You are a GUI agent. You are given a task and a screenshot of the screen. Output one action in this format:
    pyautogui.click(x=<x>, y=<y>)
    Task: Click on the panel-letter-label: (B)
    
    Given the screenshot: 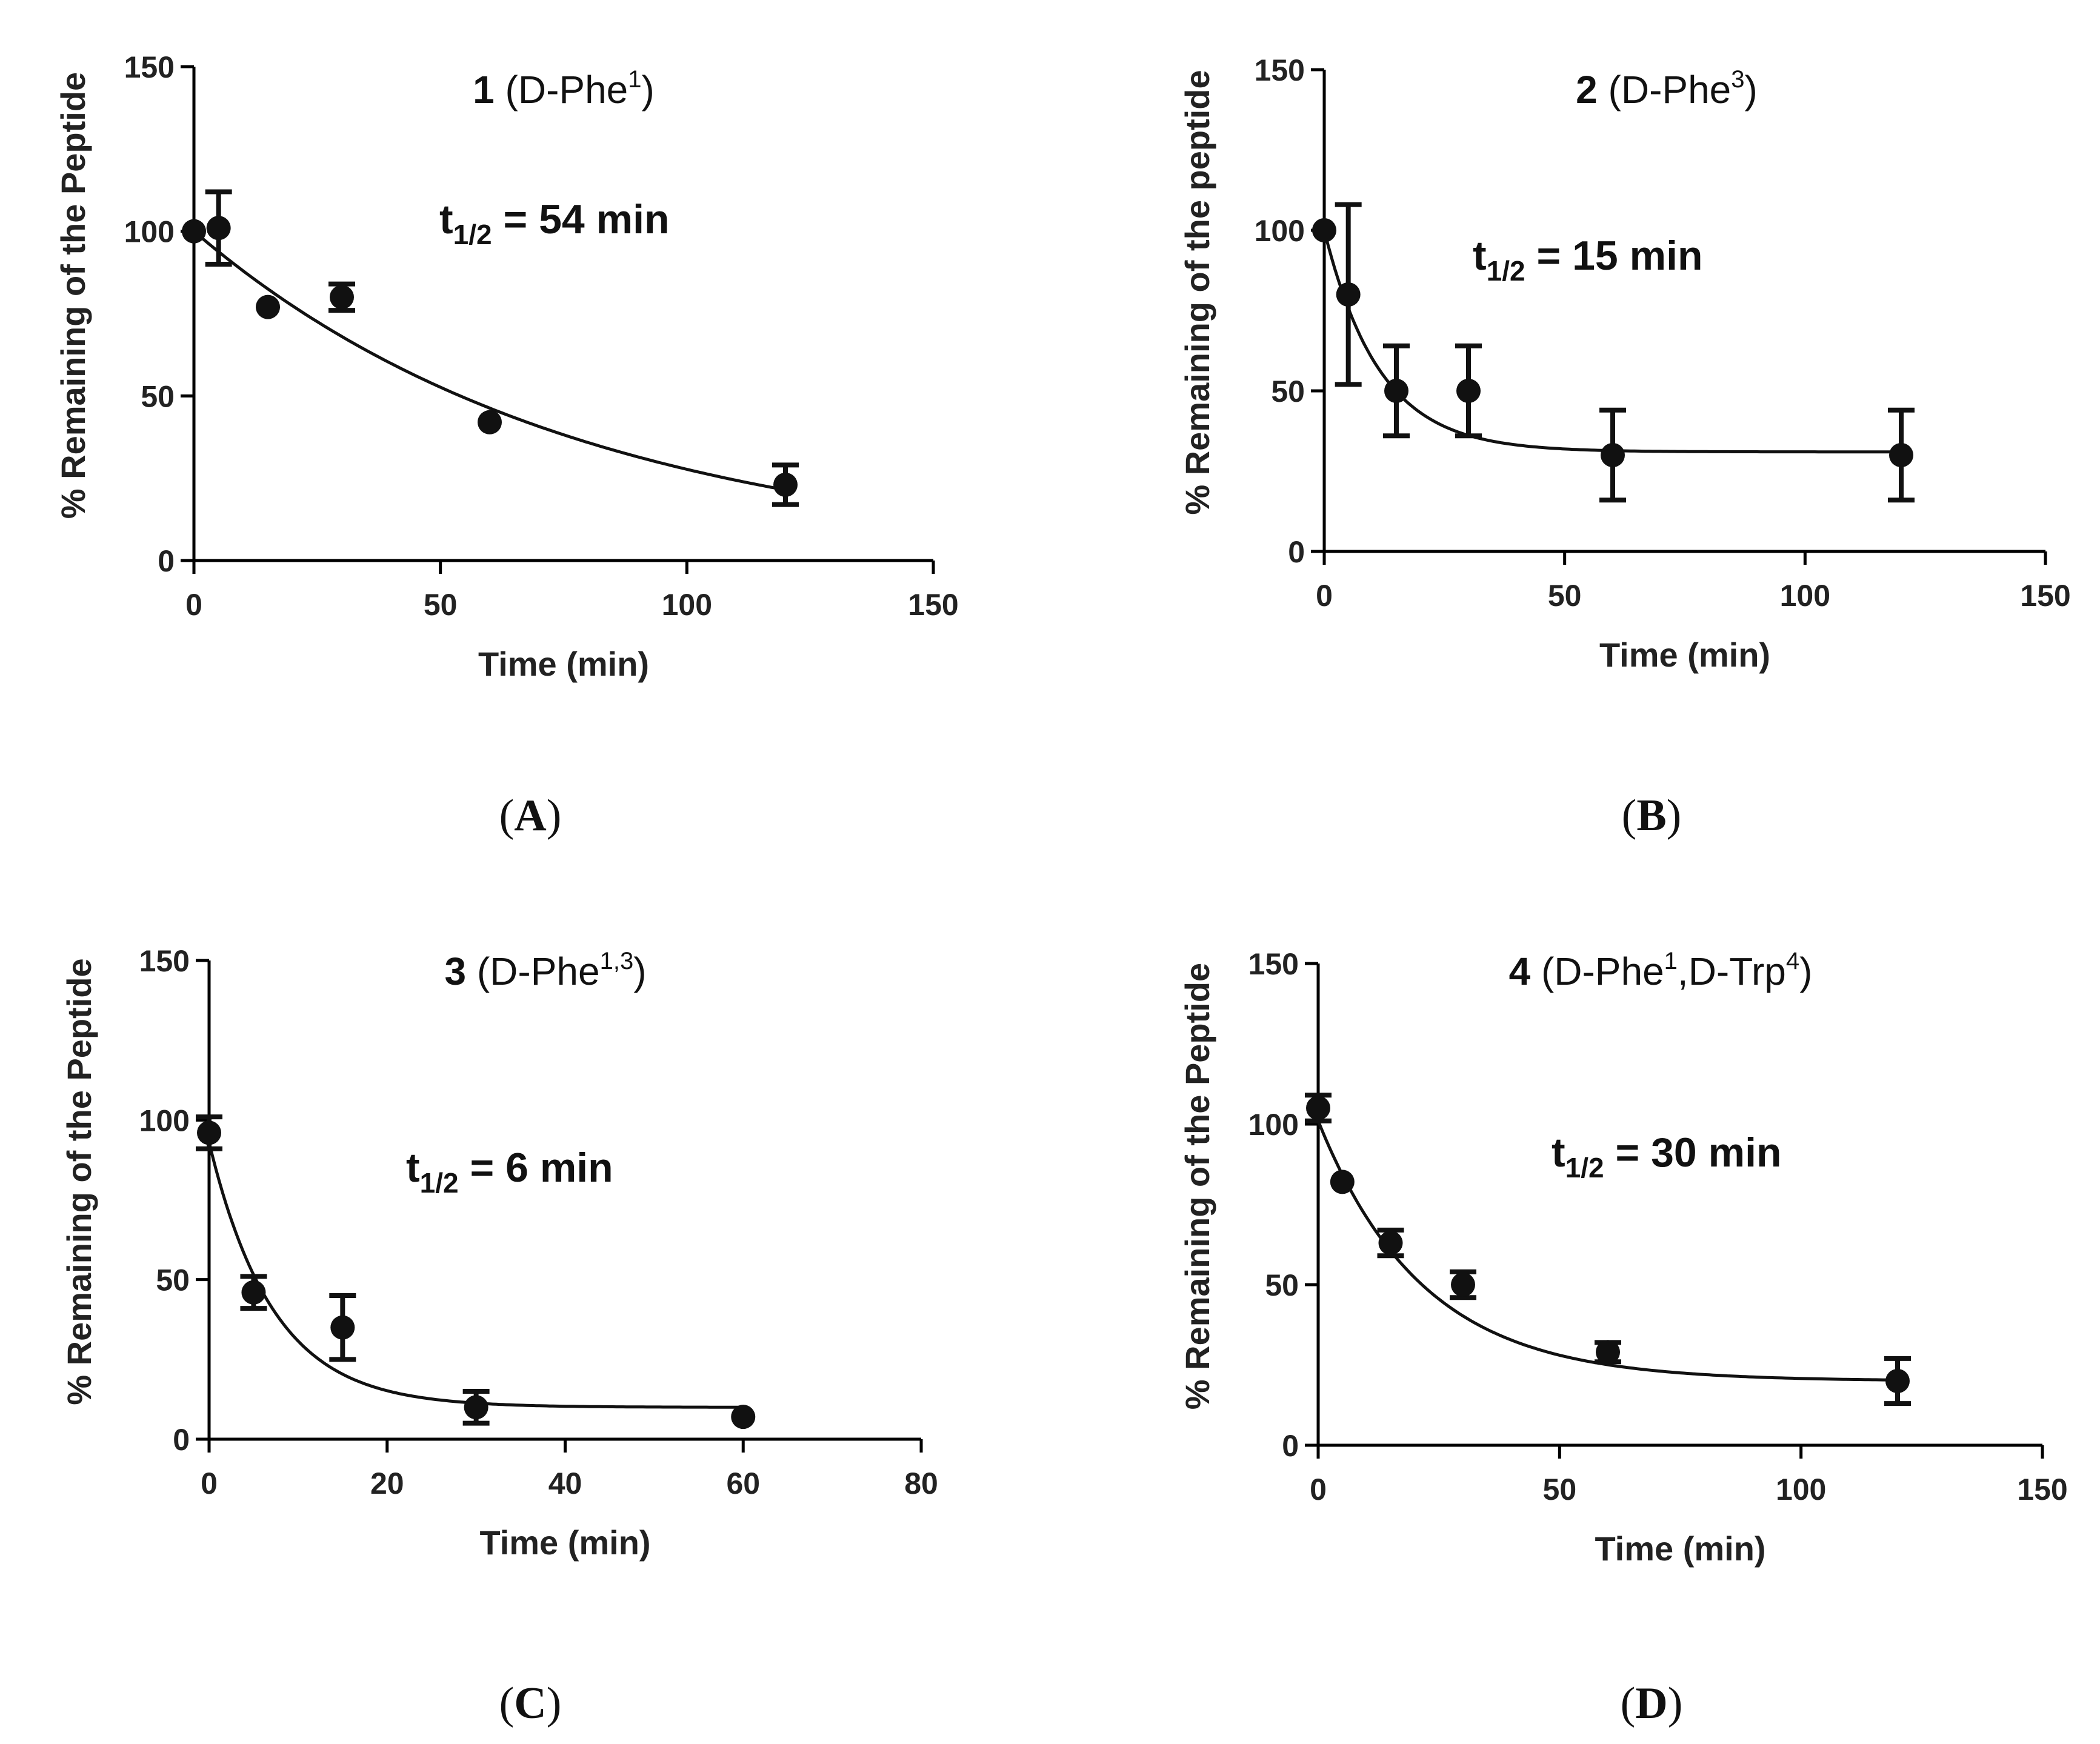 What is the action you would take?
    pyautogui.click(x=1652, y=815)
    